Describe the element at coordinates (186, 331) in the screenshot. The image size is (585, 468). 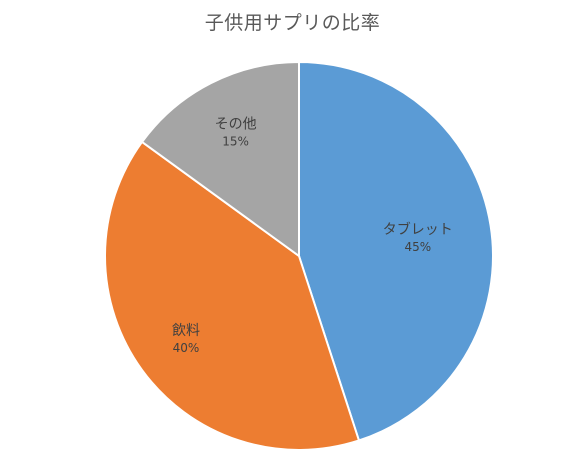
I see `slice-label-1: 飲料` at that location.